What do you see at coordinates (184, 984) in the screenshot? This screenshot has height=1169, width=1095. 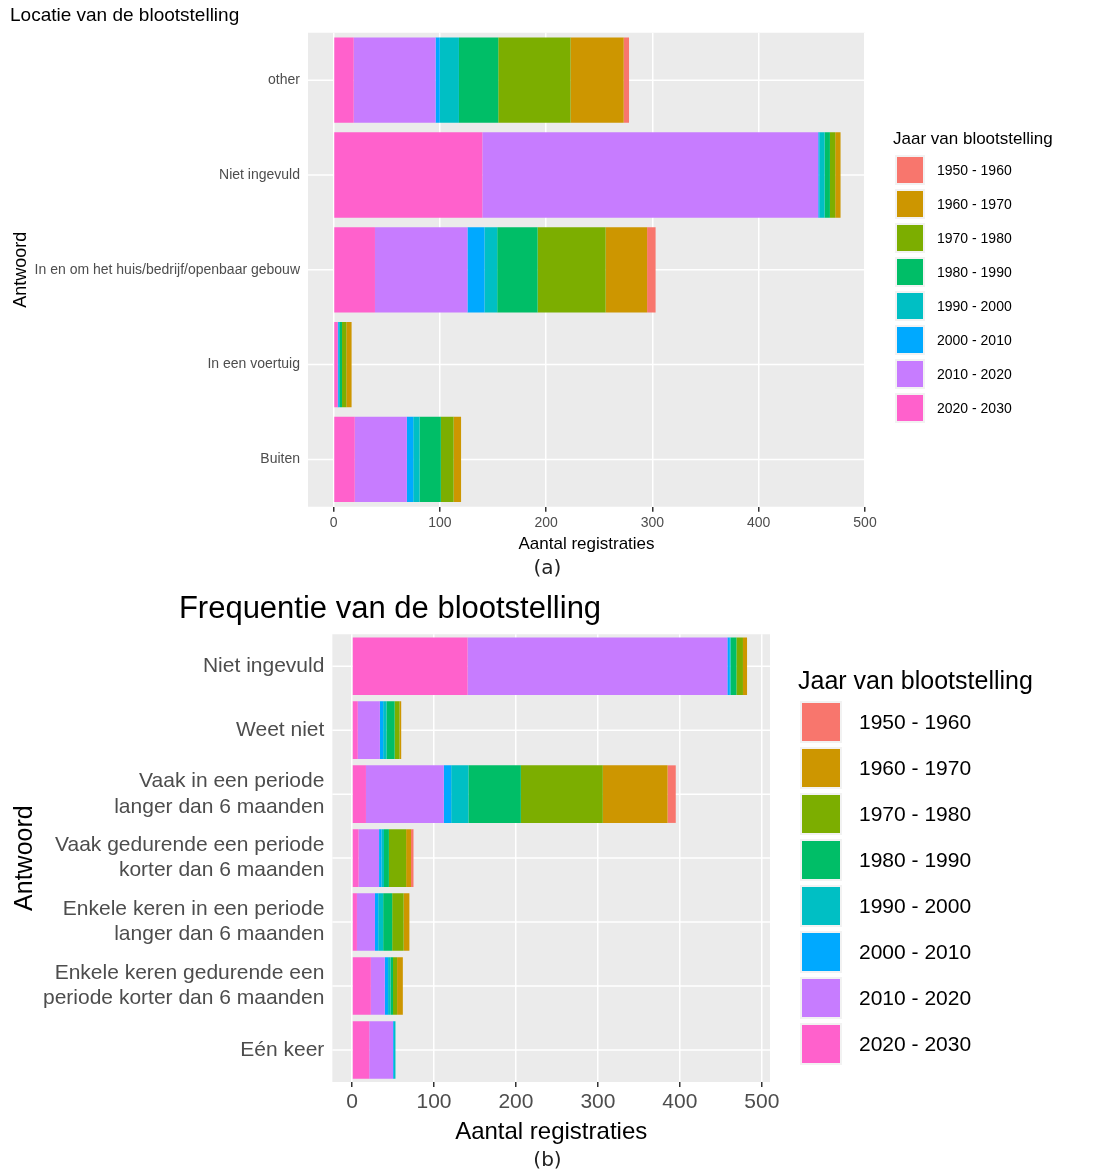 I see `y-tick-label: Enkele keren gedurende een periode korter dan 6 maanden` at bounding box center [184, 984].